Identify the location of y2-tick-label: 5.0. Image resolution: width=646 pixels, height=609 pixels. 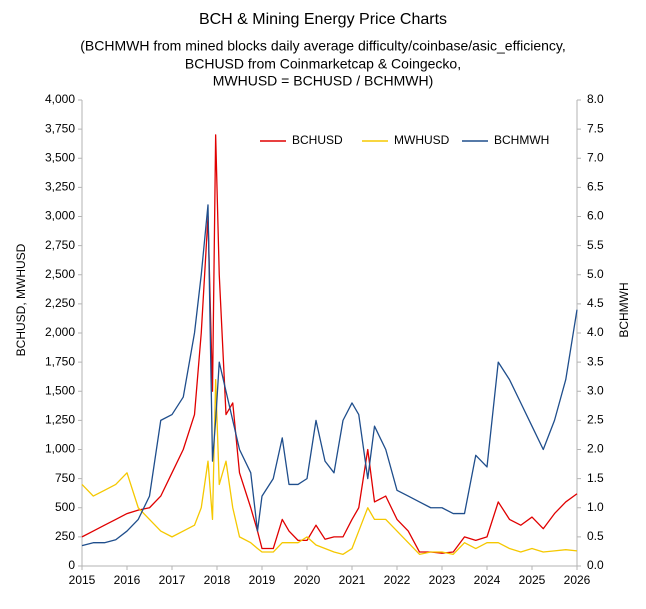
(595, 274).